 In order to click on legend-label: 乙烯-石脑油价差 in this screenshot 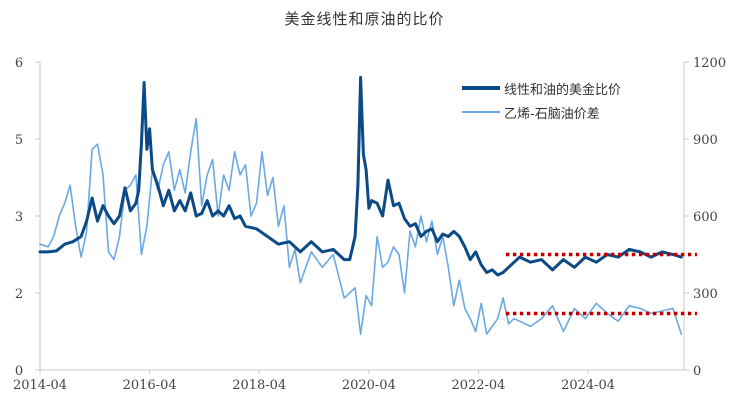, I will do `click(552, 114)`.